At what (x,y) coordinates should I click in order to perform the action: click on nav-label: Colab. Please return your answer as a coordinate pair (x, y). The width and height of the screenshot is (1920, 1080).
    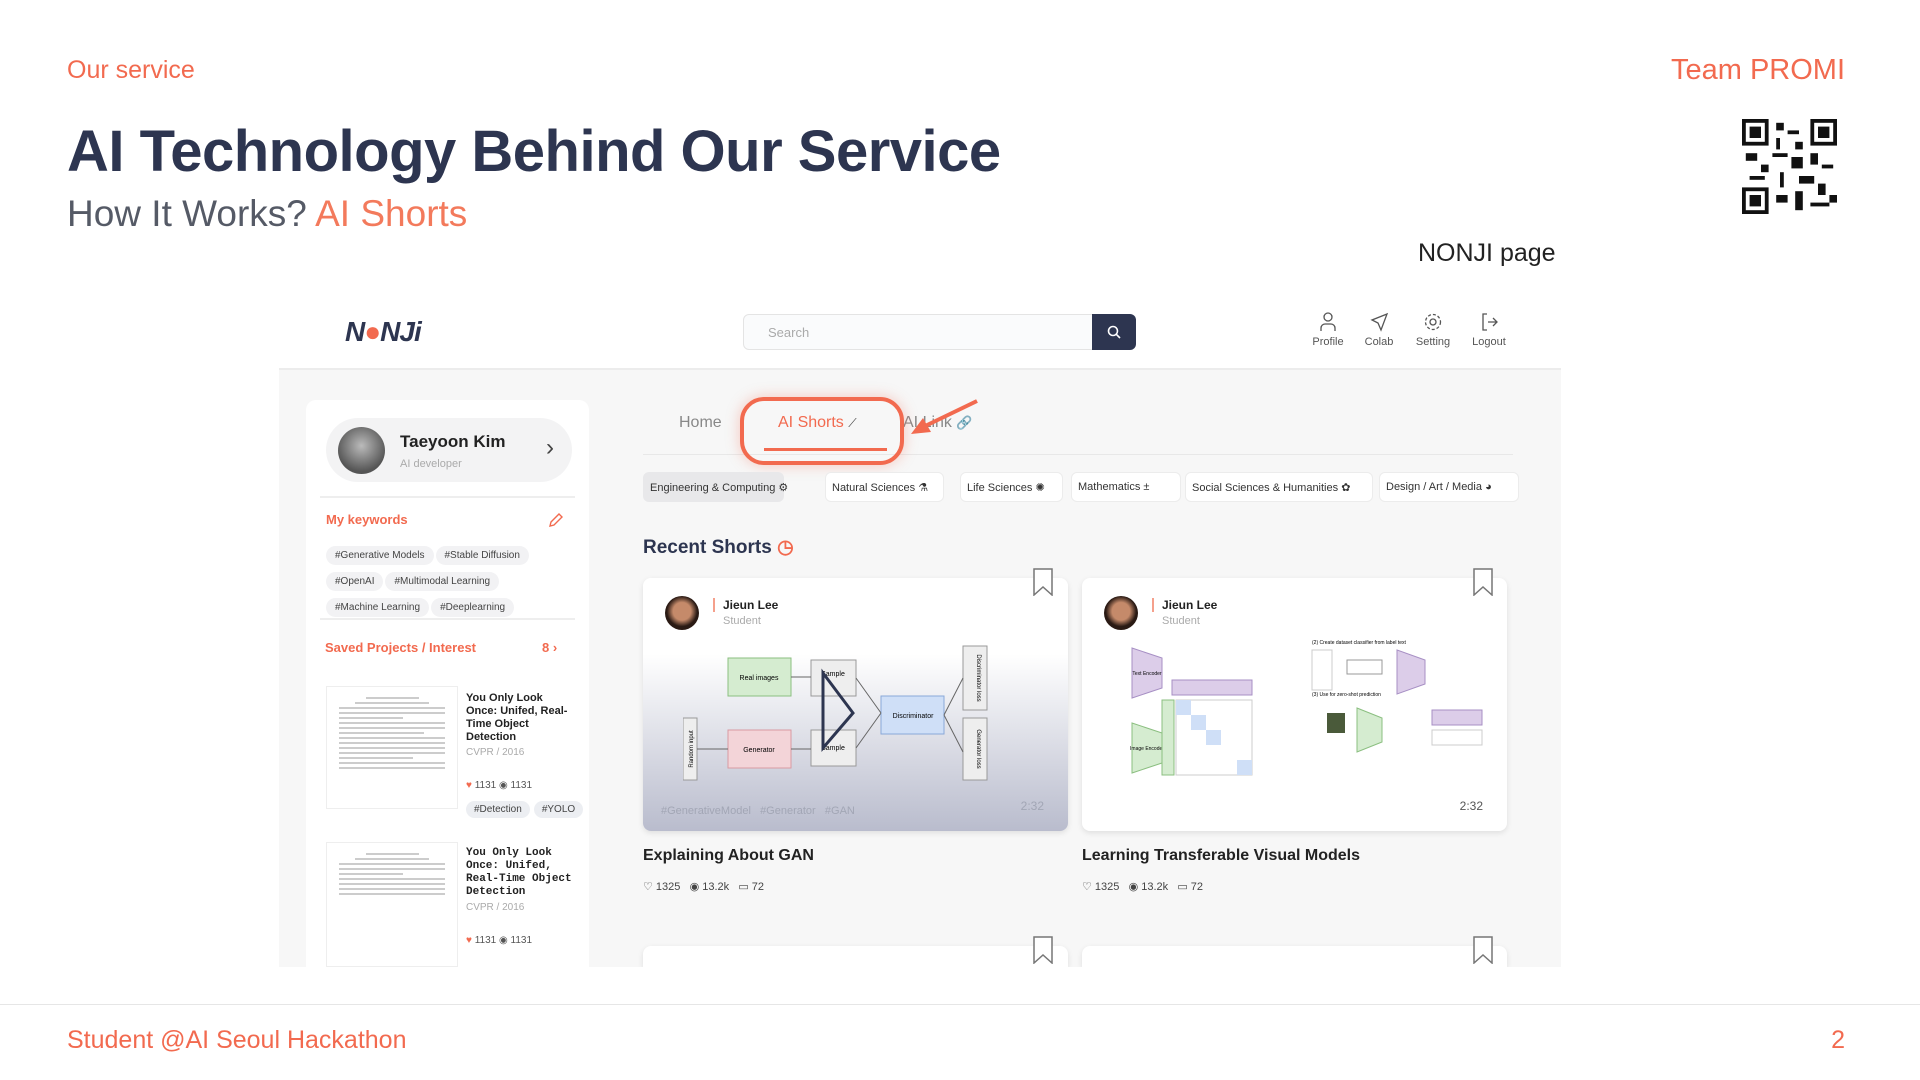
    Looking at the image, I should click on (1379, 342).